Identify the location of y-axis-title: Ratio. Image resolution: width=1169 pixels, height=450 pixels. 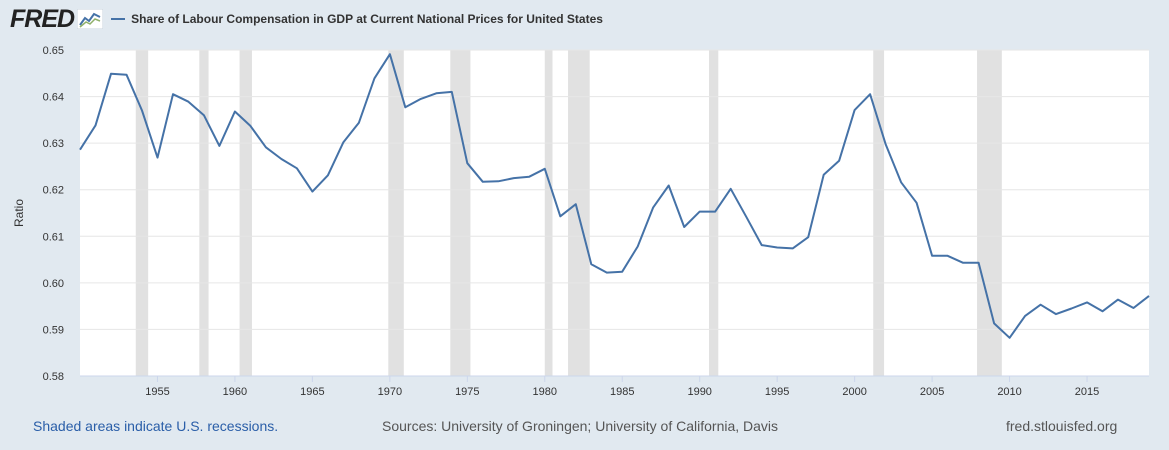
(19, 213).